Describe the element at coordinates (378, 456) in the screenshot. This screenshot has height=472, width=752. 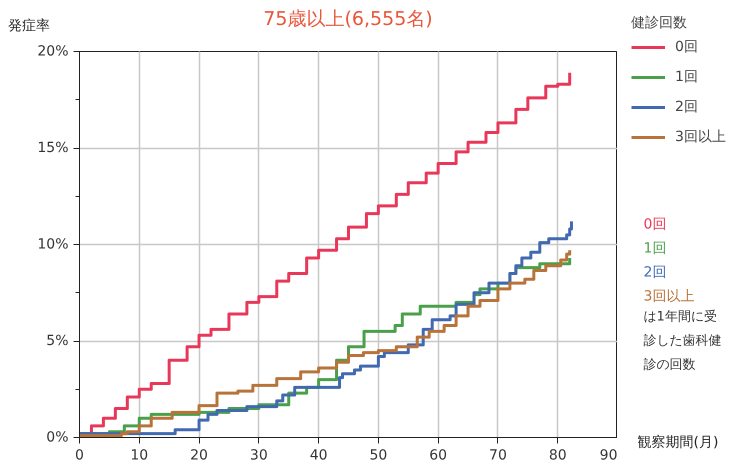
I see `x-tick-label: 50` at that location.